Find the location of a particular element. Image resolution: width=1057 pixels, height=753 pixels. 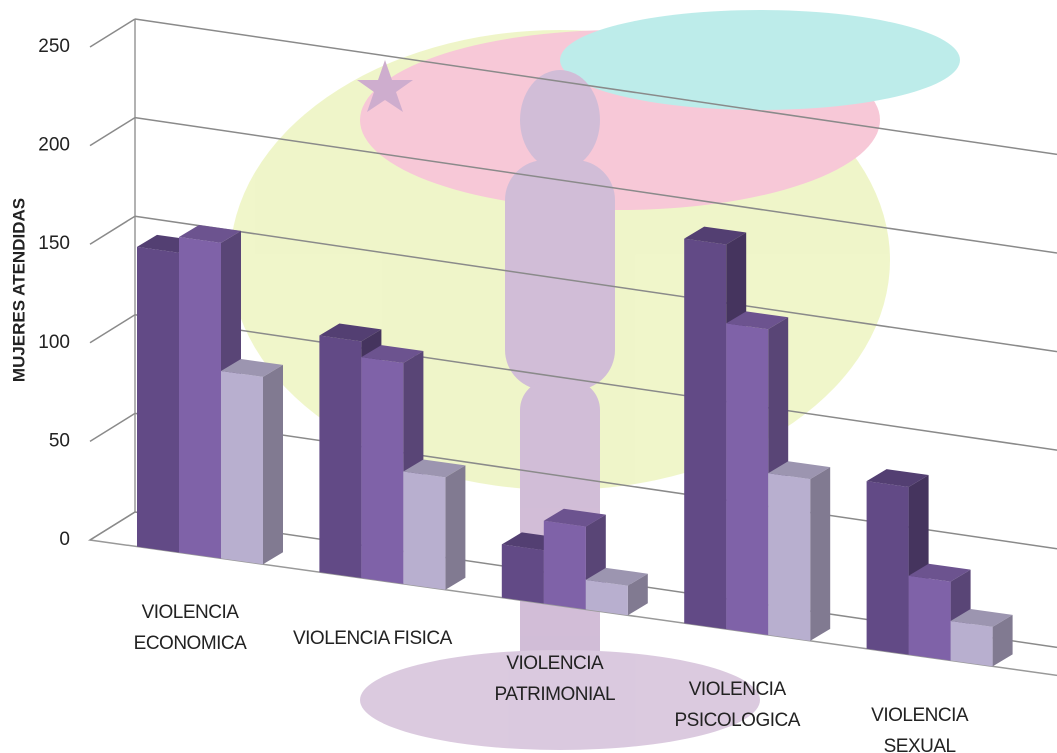

y-tick-label: 150 is located at coordinates (54, 243).